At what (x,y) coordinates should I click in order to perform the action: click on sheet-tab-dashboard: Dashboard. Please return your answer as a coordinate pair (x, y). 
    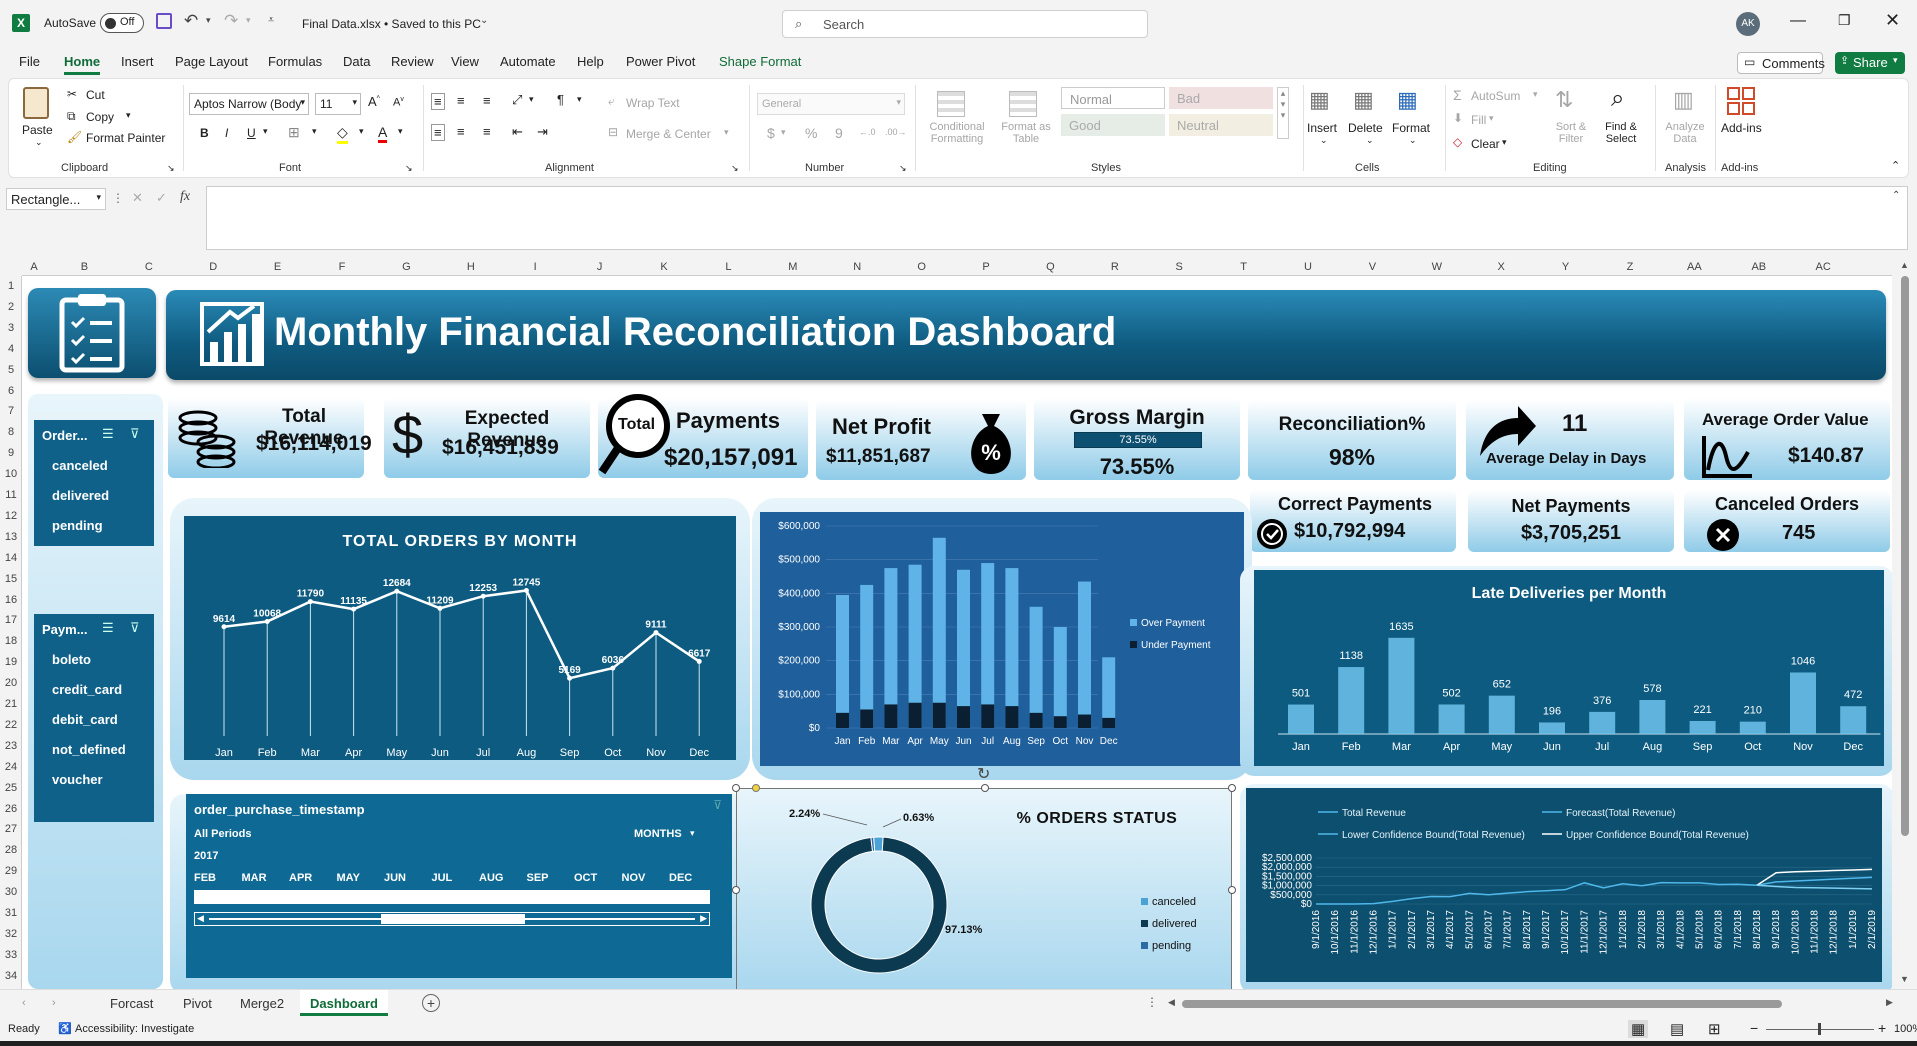
    Looking at the image, I should click on (344, 1003).